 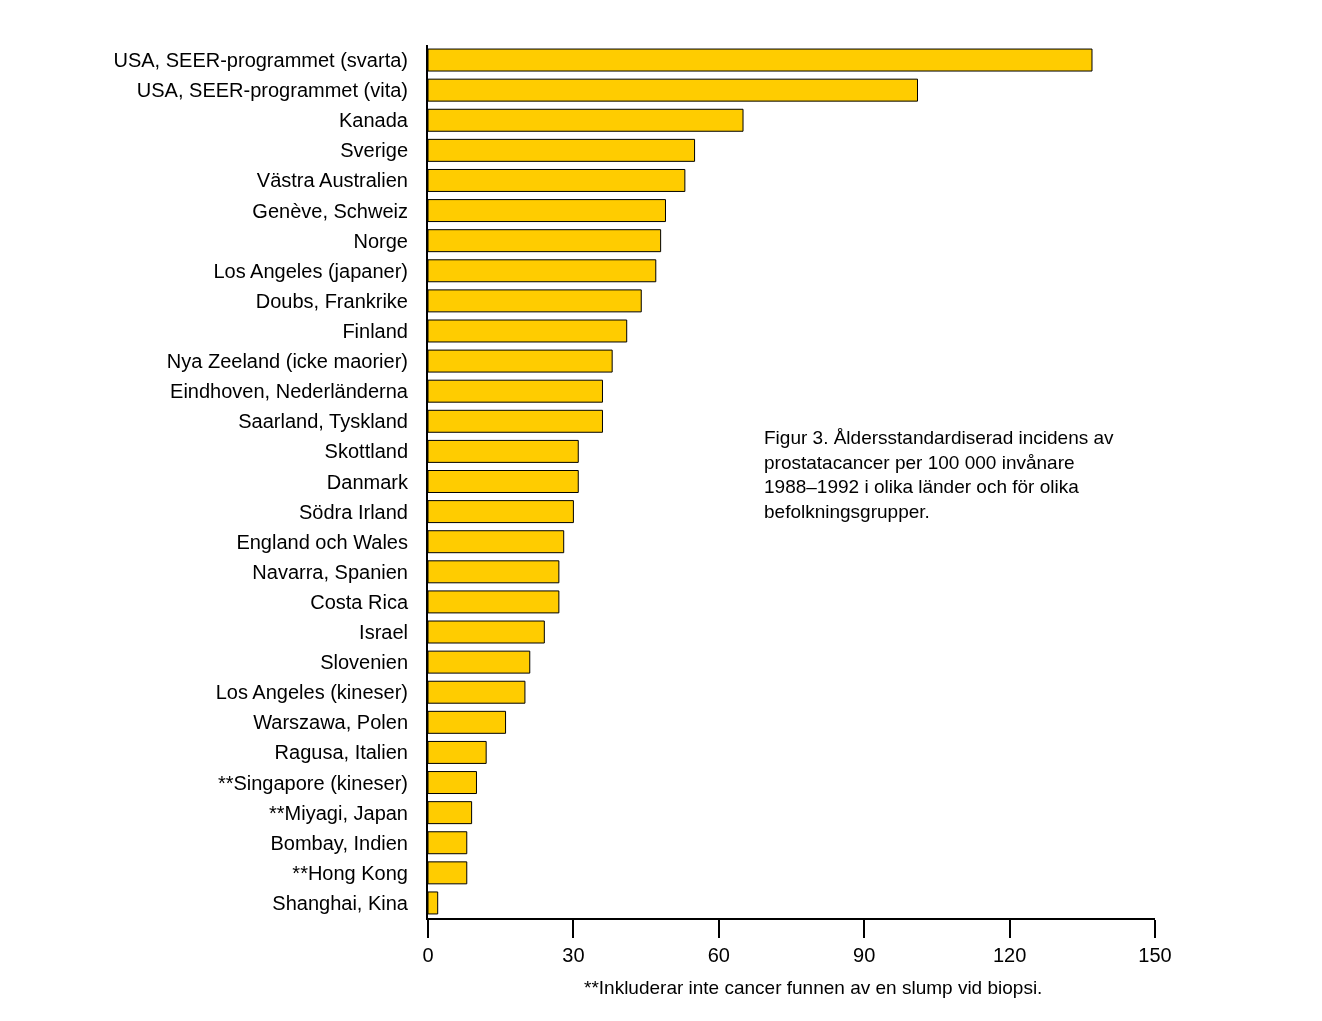 What do you see at coordinates (380, 240) in the screenshot?
I see `y-tick-label: Norge` at bounding box center [380, 240].